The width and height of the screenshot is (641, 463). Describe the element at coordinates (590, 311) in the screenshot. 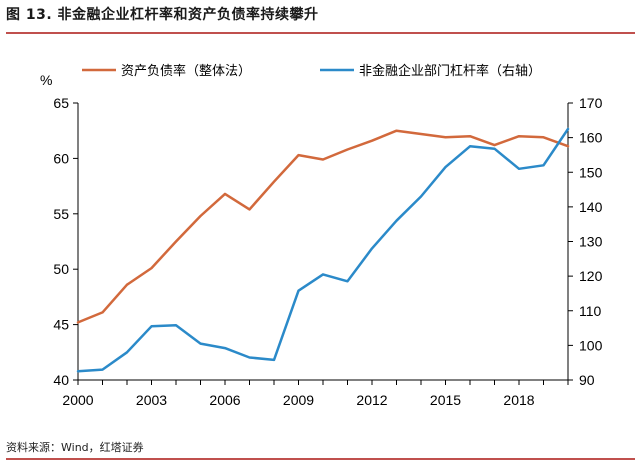

I see `right-tick-label: 110` at that location.